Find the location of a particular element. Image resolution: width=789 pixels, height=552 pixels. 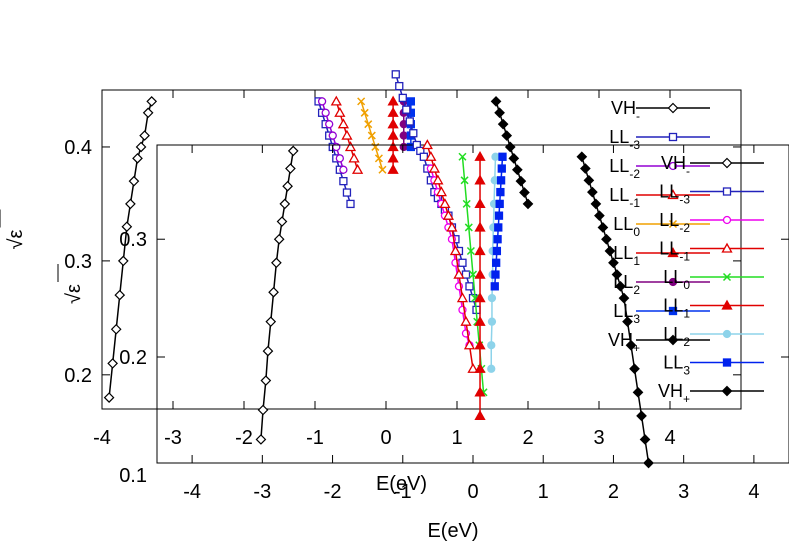

x-tick-label: -2 is located at coordinates (244, 438).